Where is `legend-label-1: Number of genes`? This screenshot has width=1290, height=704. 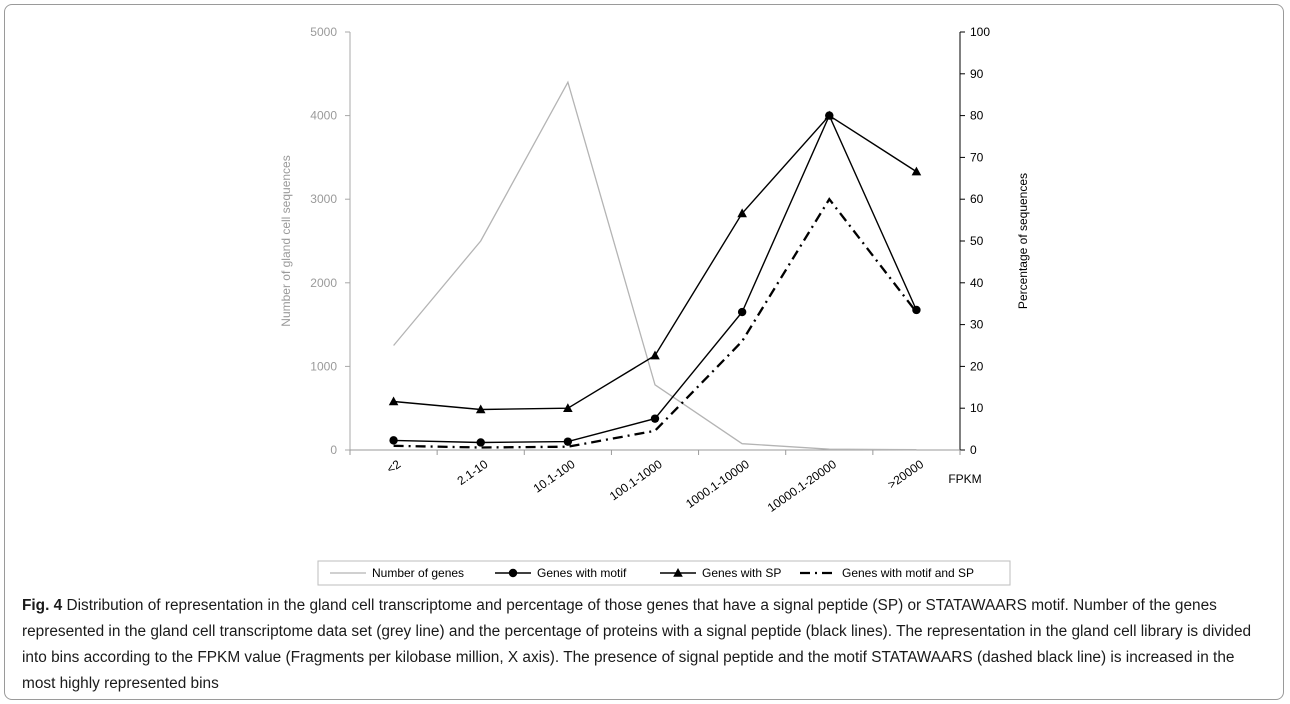
legend-label-1: Number of genes is located at coordinates (418, 573).